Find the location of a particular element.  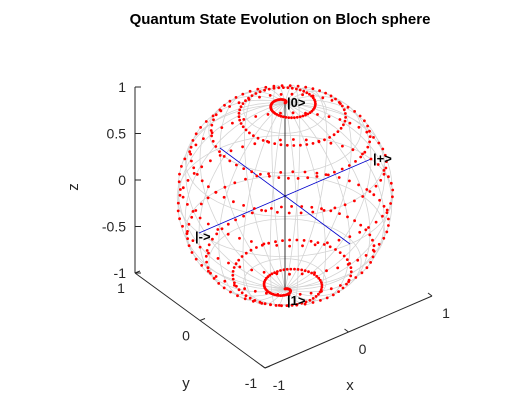

y-tick is located at coordinates (267, 367).